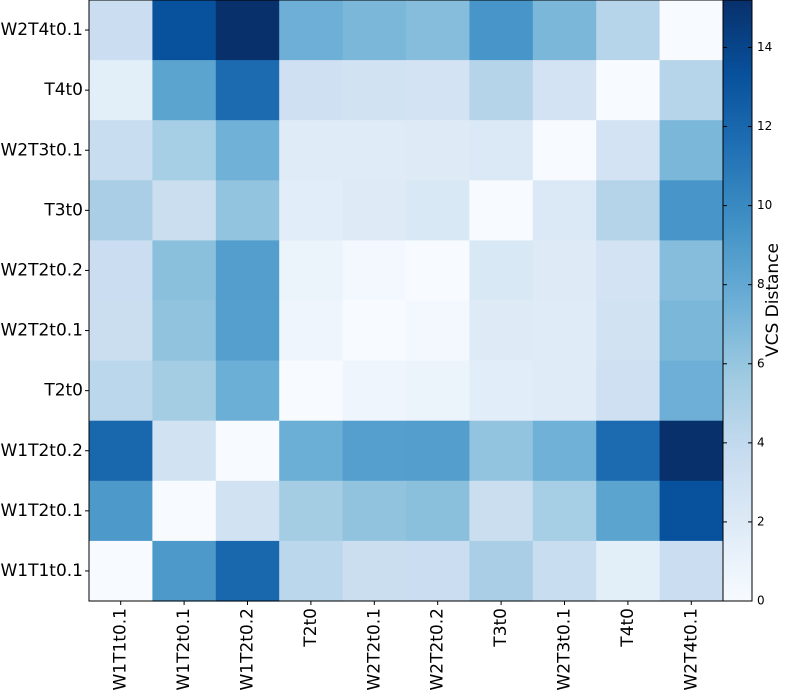 This screenshot has height=696, width=788. I want to click on x-tick-label: W1T1t0.1, so click(121, 649).